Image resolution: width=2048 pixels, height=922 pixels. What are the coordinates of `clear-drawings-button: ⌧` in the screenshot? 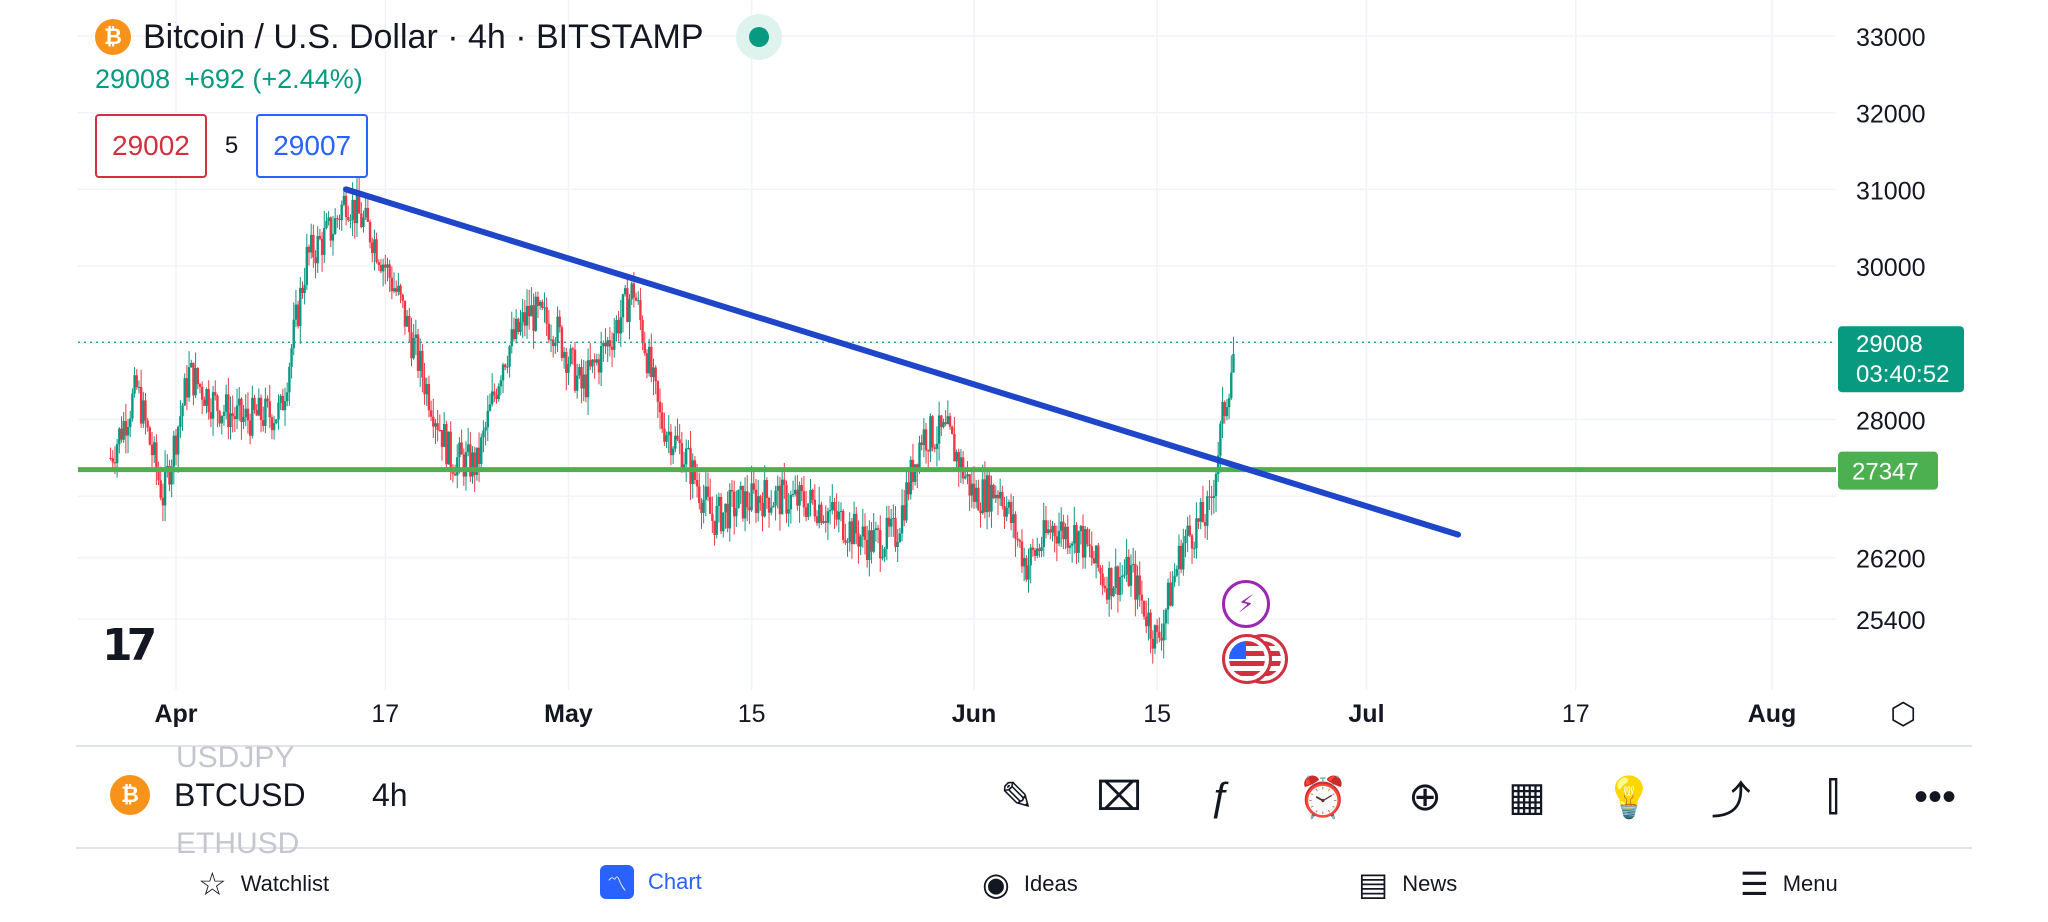 It's located at (1119, 797).